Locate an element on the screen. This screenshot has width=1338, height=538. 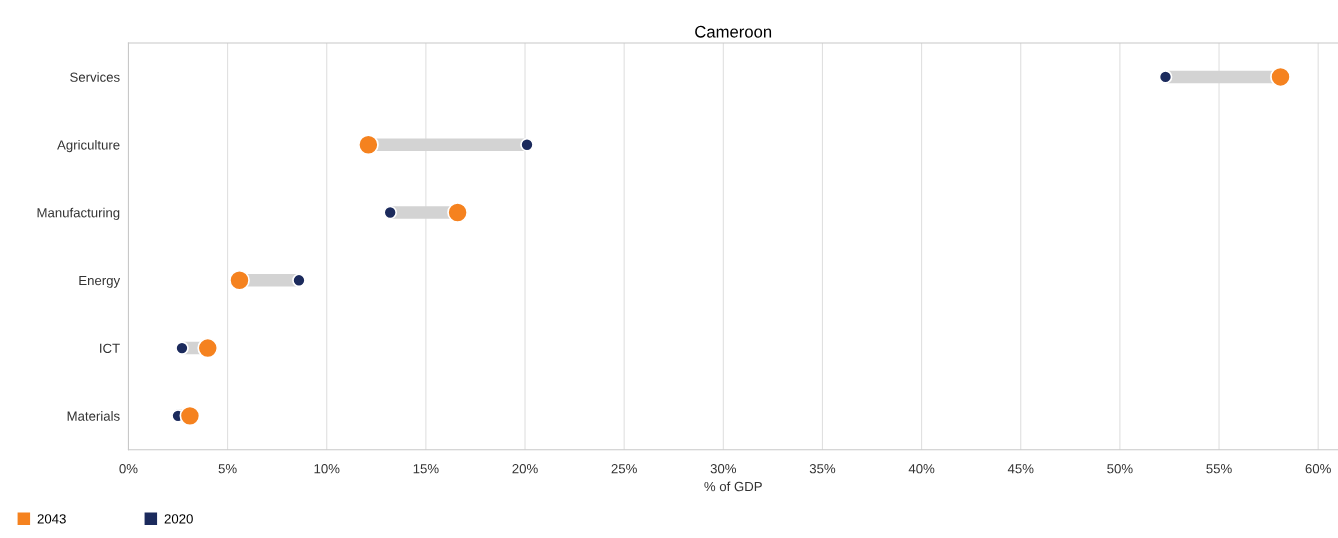
x-tick-label: 20% is located at coordinates (525, 469).